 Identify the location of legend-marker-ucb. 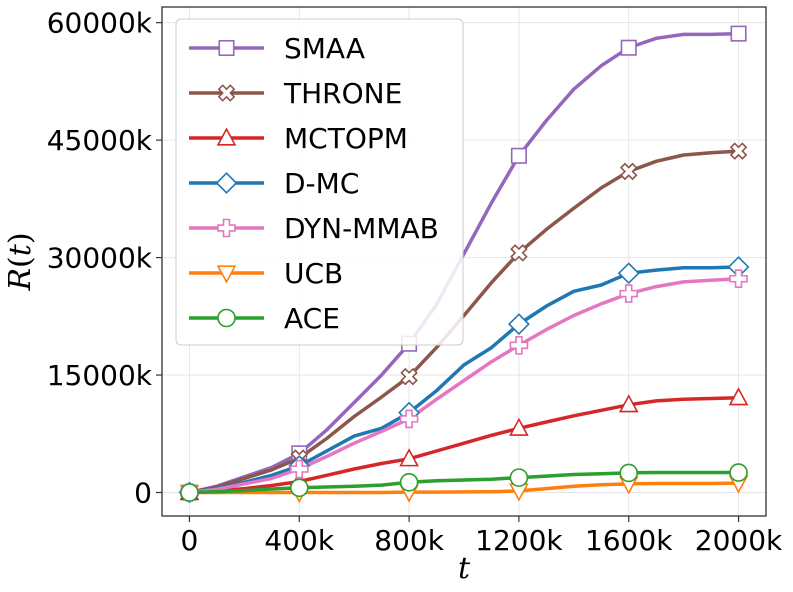
(226, 274).